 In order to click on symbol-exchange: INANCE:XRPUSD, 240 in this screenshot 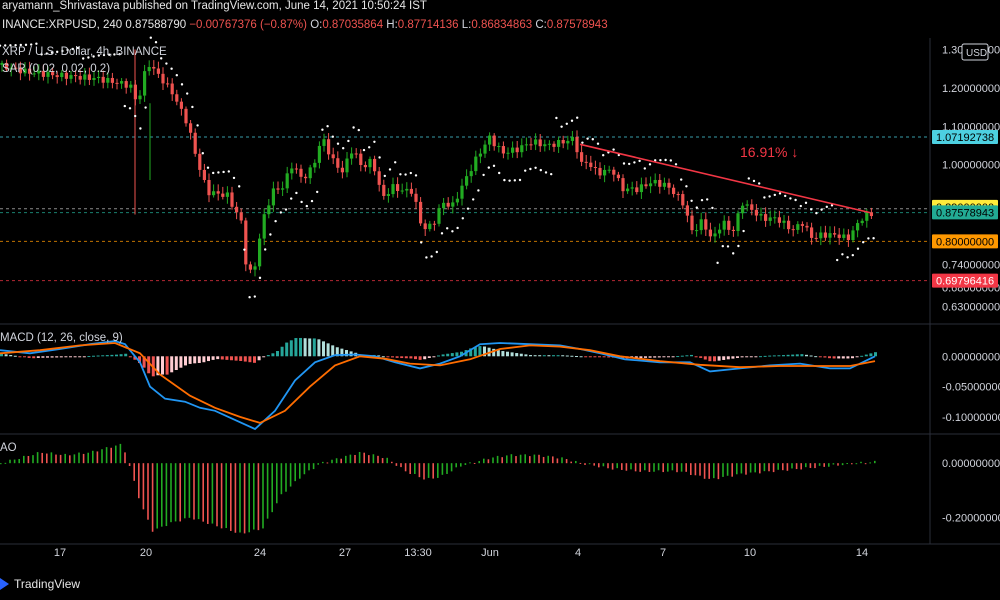, I will do `click(62, 25)`.